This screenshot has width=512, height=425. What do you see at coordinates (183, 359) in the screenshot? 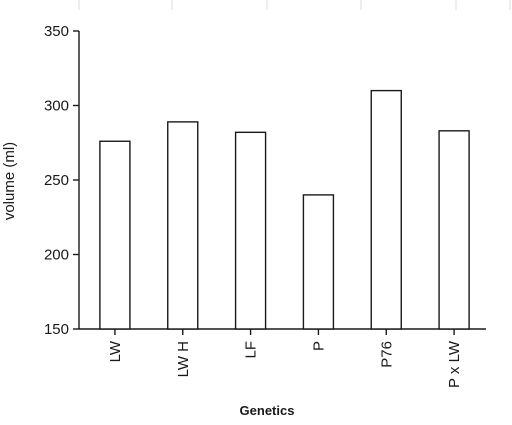
I see `x-tick-label: LW H` at bounding box center [183, 359].